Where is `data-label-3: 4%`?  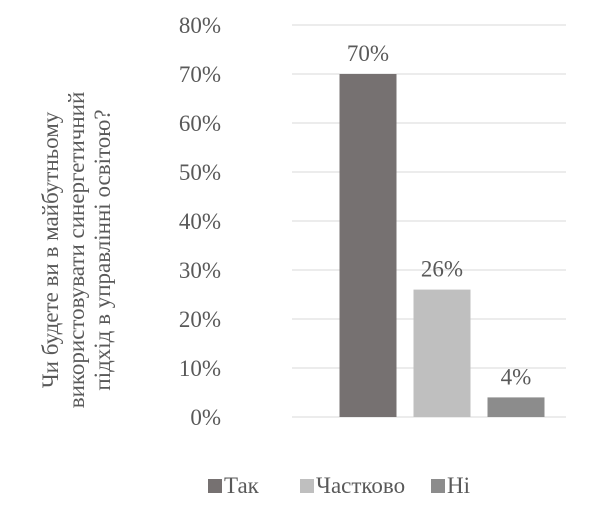
data-label-3: 4% is located at coordinates (516, 376).